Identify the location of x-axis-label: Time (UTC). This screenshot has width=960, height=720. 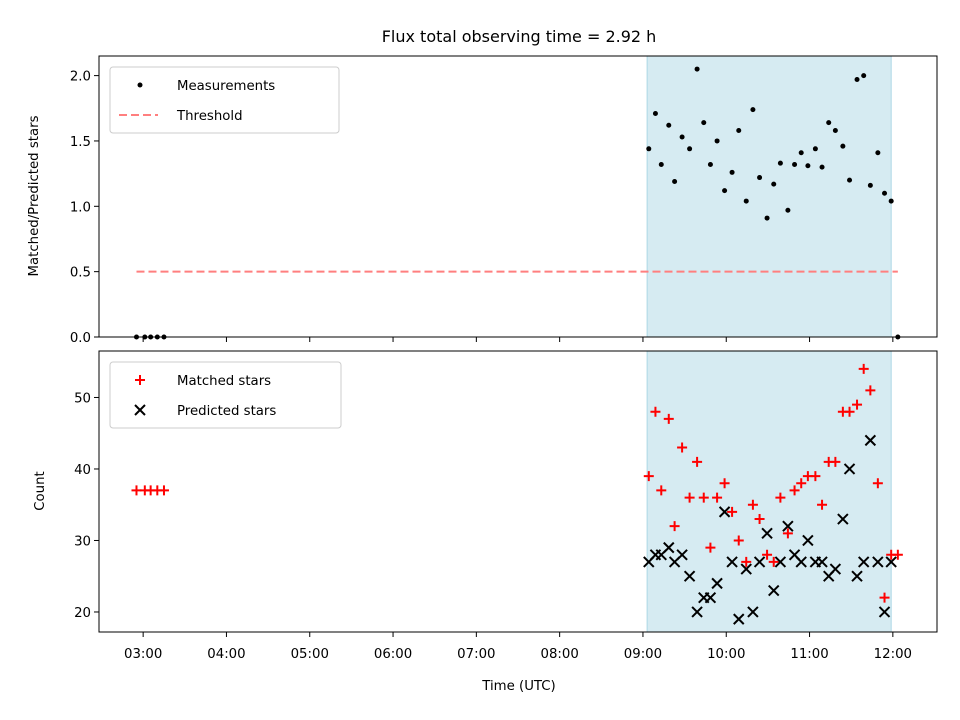
(518, 686).